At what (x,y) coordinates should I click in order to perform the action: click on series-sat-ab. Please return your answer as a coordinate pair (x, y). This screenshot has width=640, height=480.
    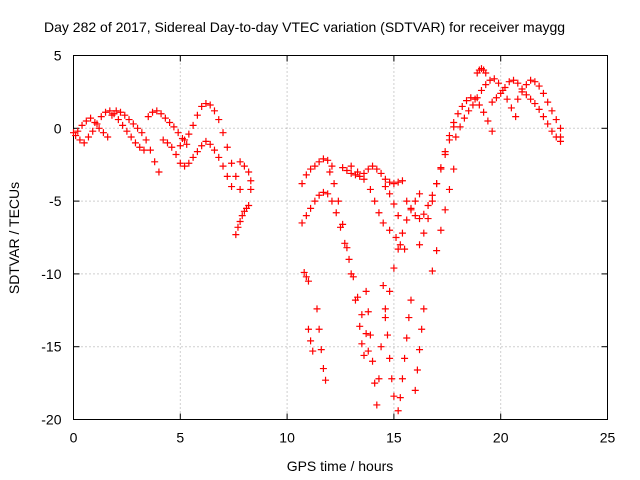
    Looking at the image, I should click on (539, 108).